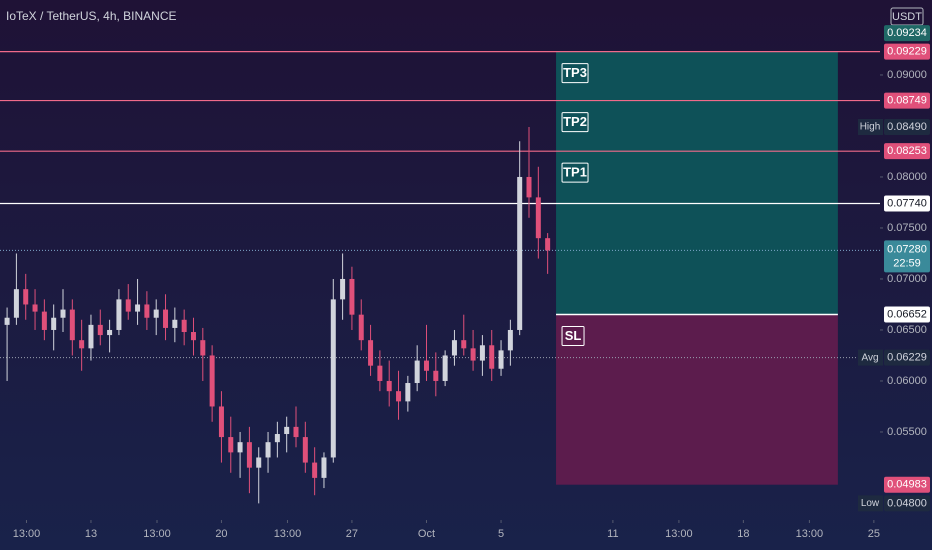  I want to click on level-label: 0.08253, so click(907, 151).